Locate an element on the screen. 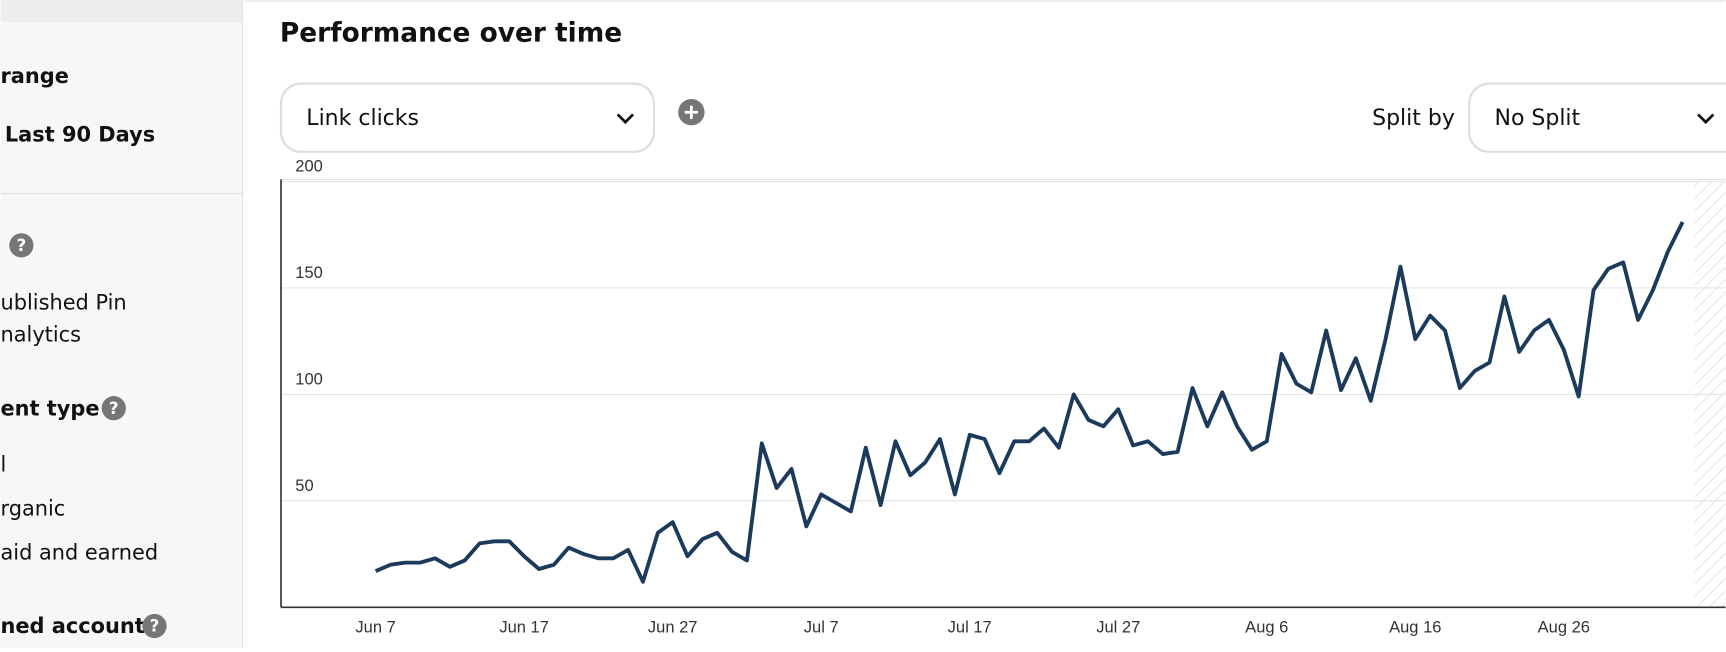 The width and height of the screenshot is (1726, 652). x-tick-label: Aug 26 is located at coordinates (1564, 628).